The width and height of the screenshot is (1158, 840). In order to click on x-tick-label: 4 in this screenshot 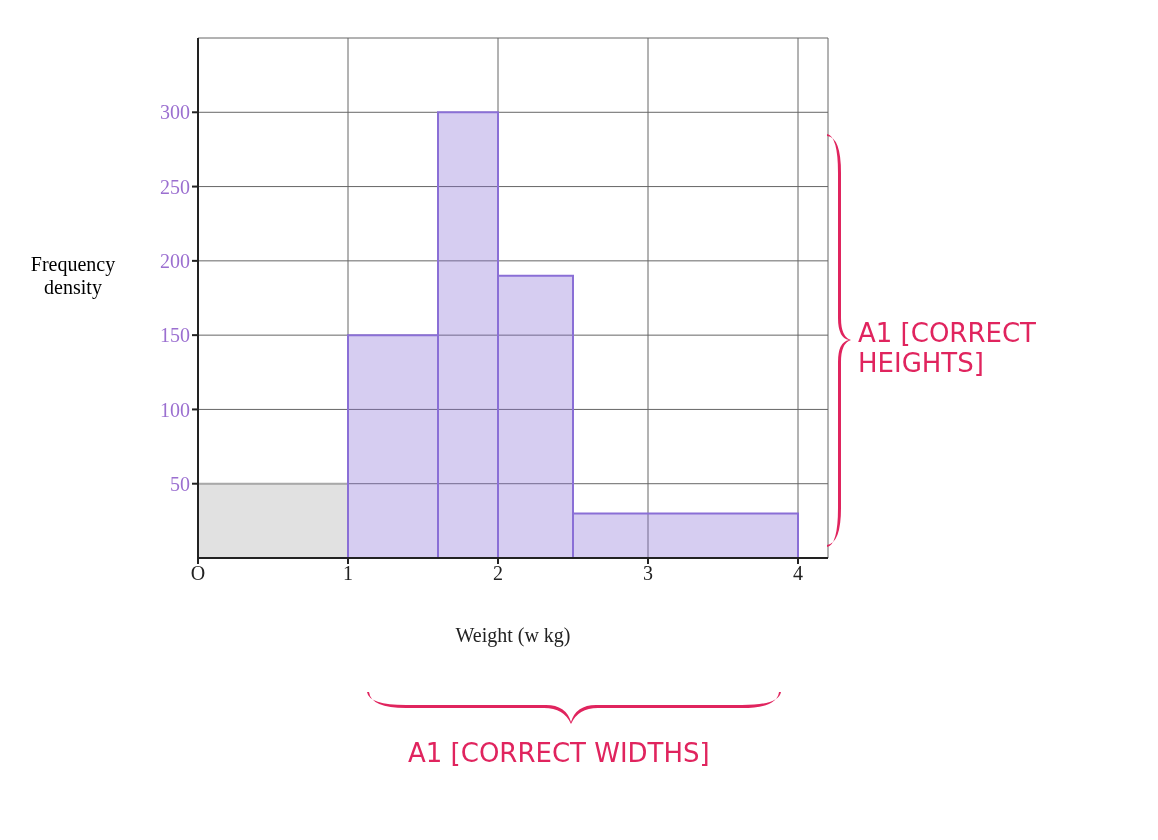, I will do `click(798, 573)`.